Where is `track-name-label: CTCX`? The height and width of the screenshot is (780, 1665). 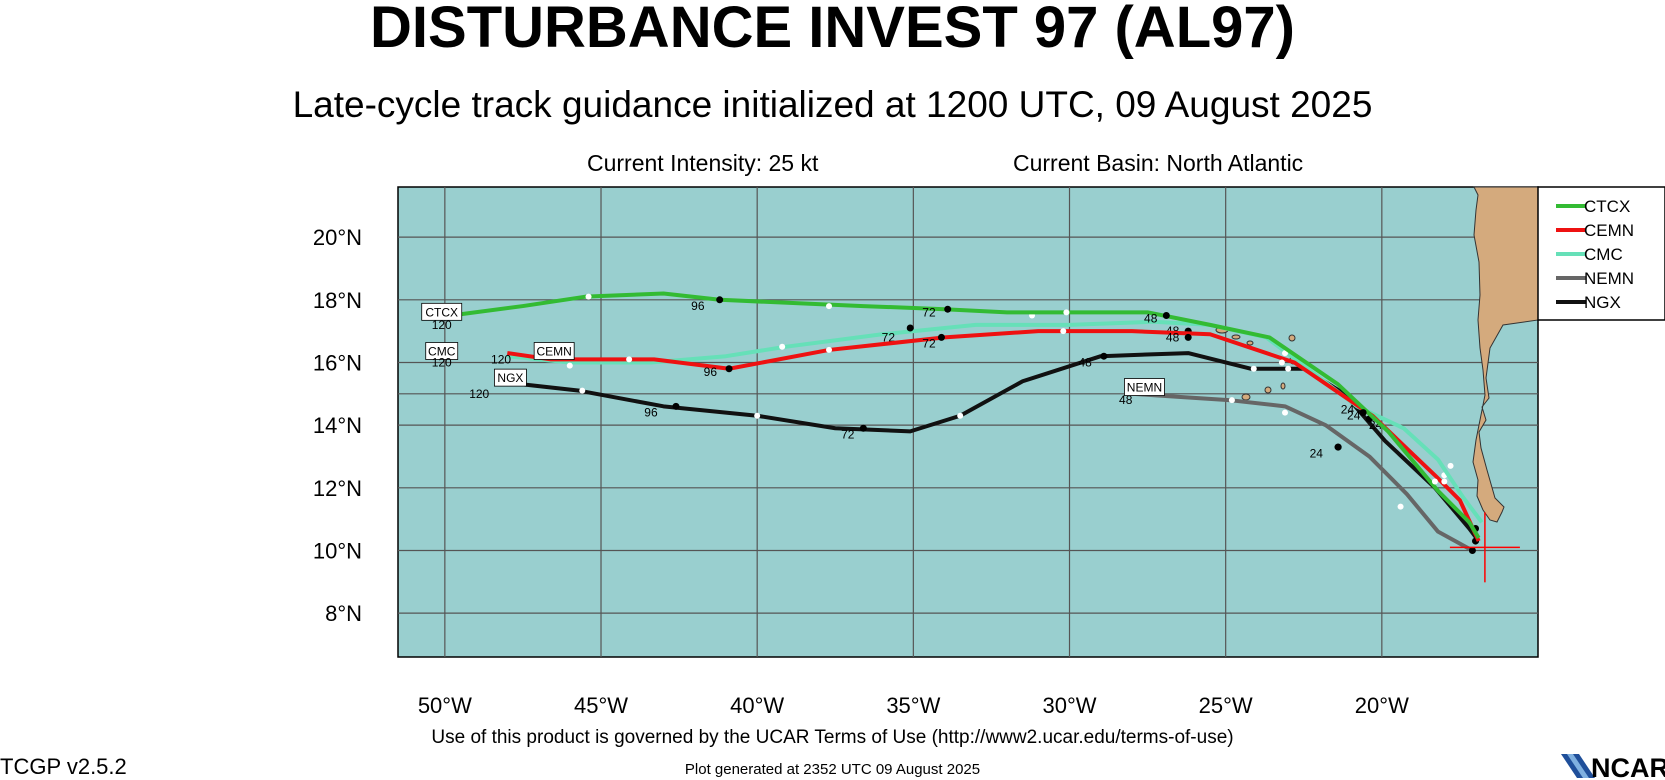
track-name-label: CTCX is located at coordinates (441, 312).